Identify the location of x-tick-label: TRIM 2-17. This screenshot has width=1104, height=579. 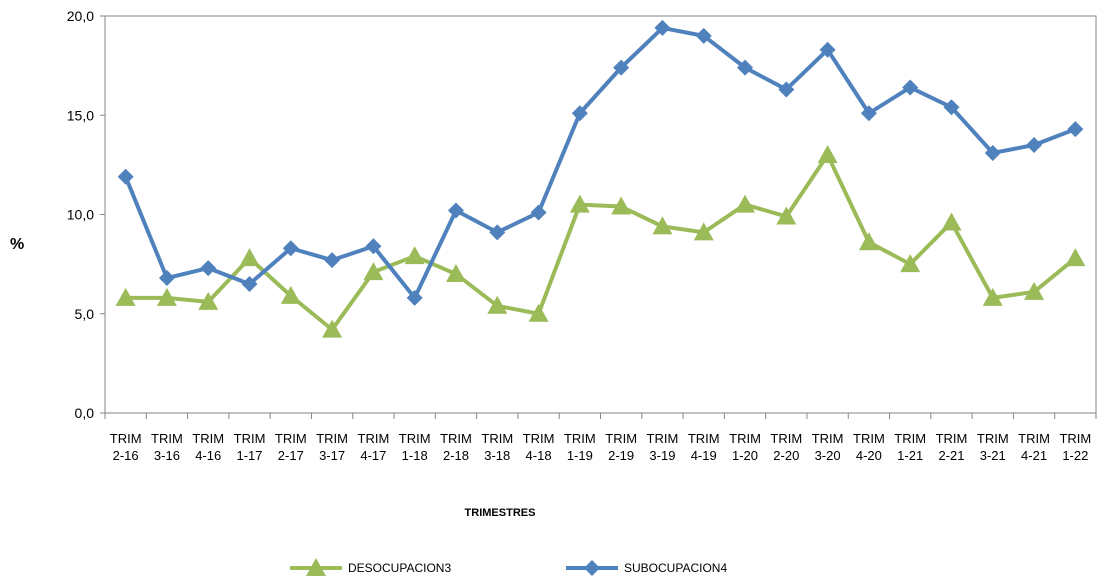
(291, 447).